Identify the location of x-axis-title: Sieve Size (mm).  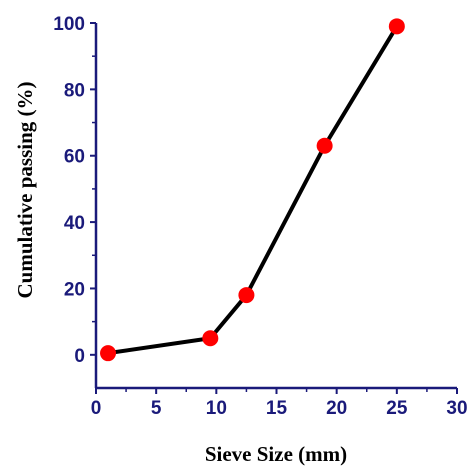
(276, 454).